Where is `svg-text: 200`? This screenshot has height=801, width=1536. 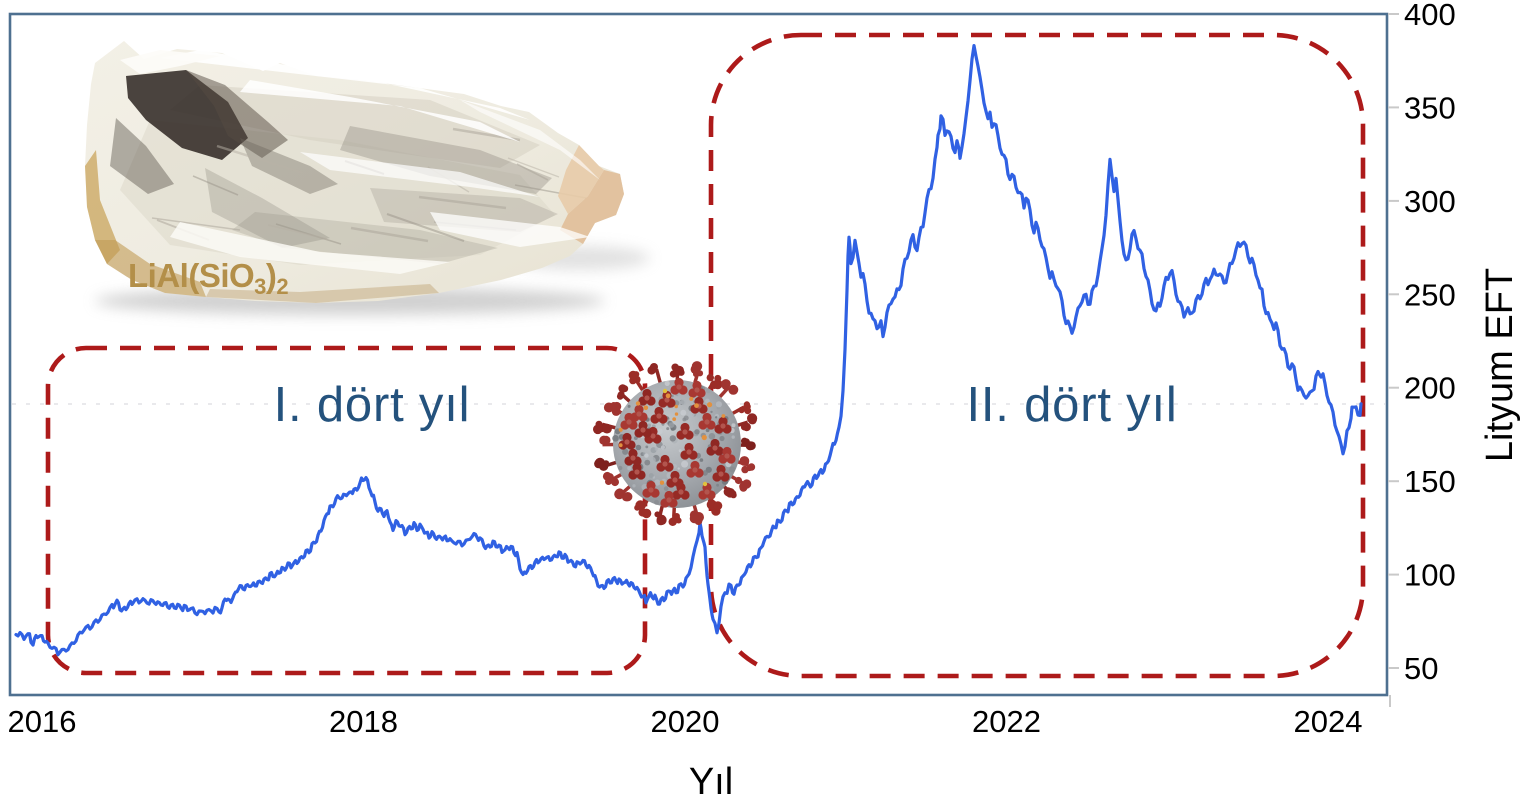
svg-text: 200 is located at coordinates (1430, 388).